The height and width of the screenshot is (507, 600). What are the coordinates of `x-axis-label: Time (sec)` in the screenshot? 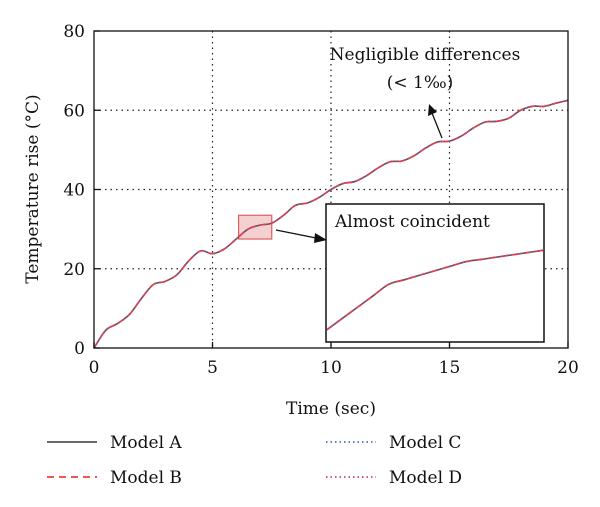 It's located at (331, 409).